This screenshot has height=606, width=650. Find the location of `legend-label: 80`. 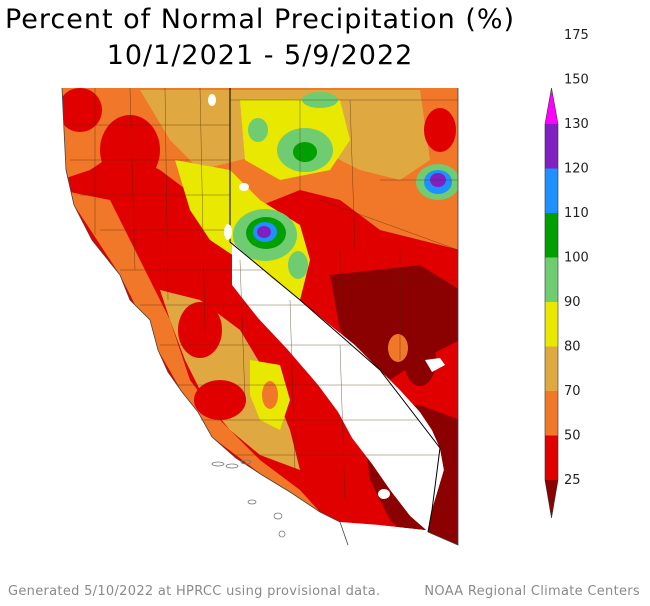

legend-label: 80 is located at coordinates (572, 347).